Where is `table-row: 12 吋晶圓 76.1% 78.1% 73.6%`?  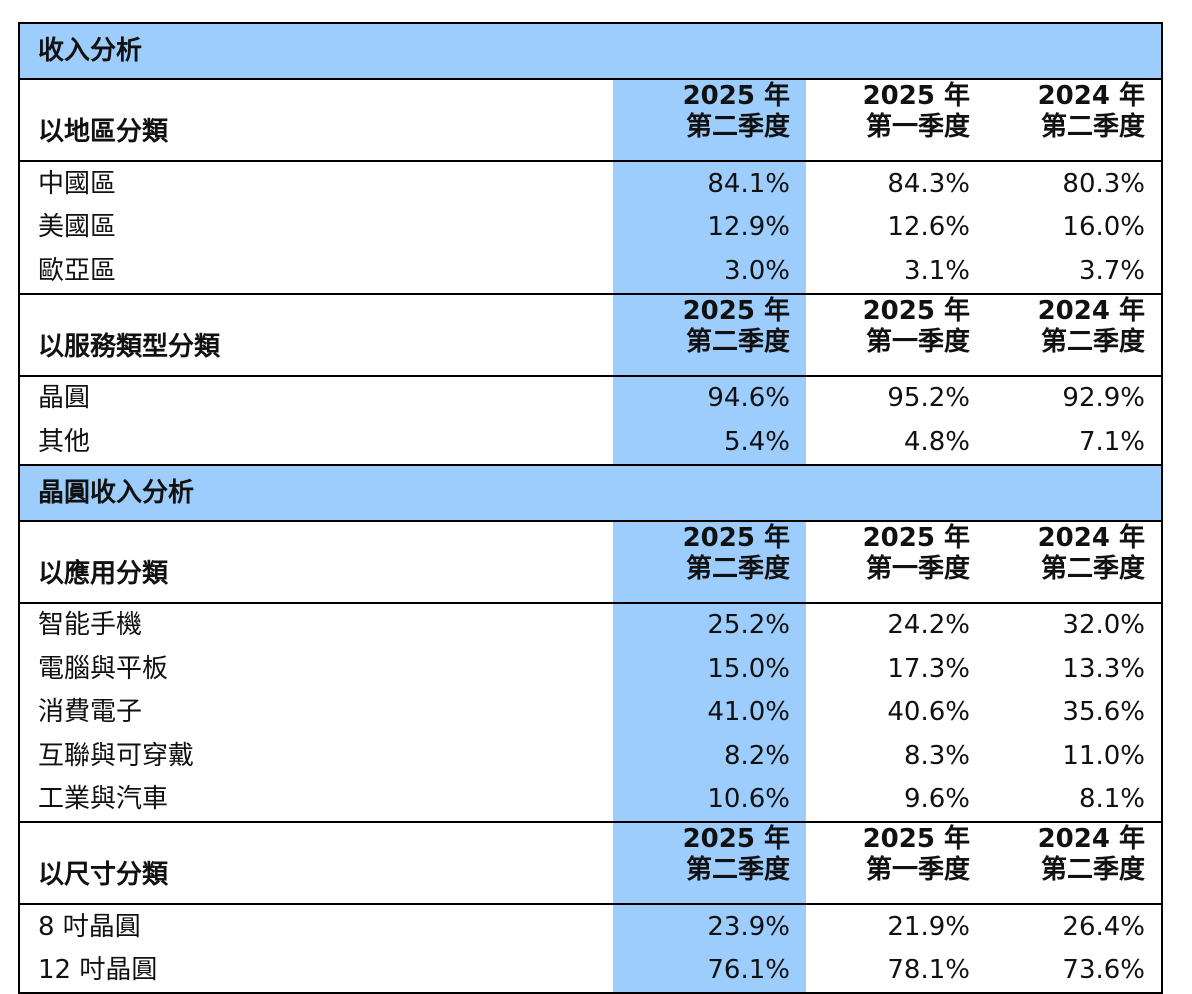
table-row: 12 吋晶圓 76.1% 78.1% 73.6% is located at coordinates (591, 971).